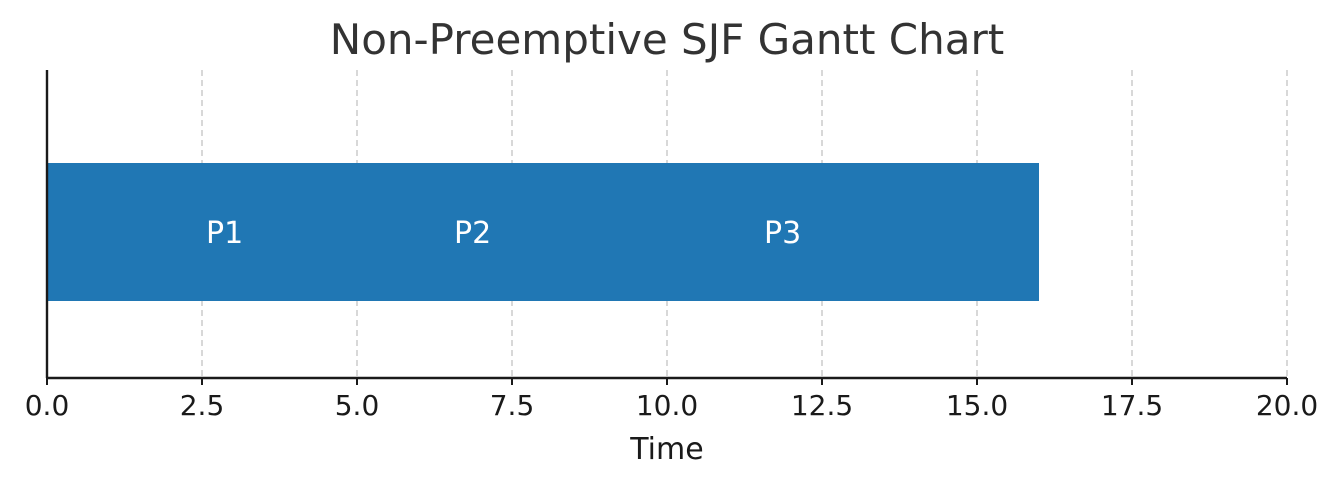  I want to click on x-tick-label: 20.0, so click(1287, 405).